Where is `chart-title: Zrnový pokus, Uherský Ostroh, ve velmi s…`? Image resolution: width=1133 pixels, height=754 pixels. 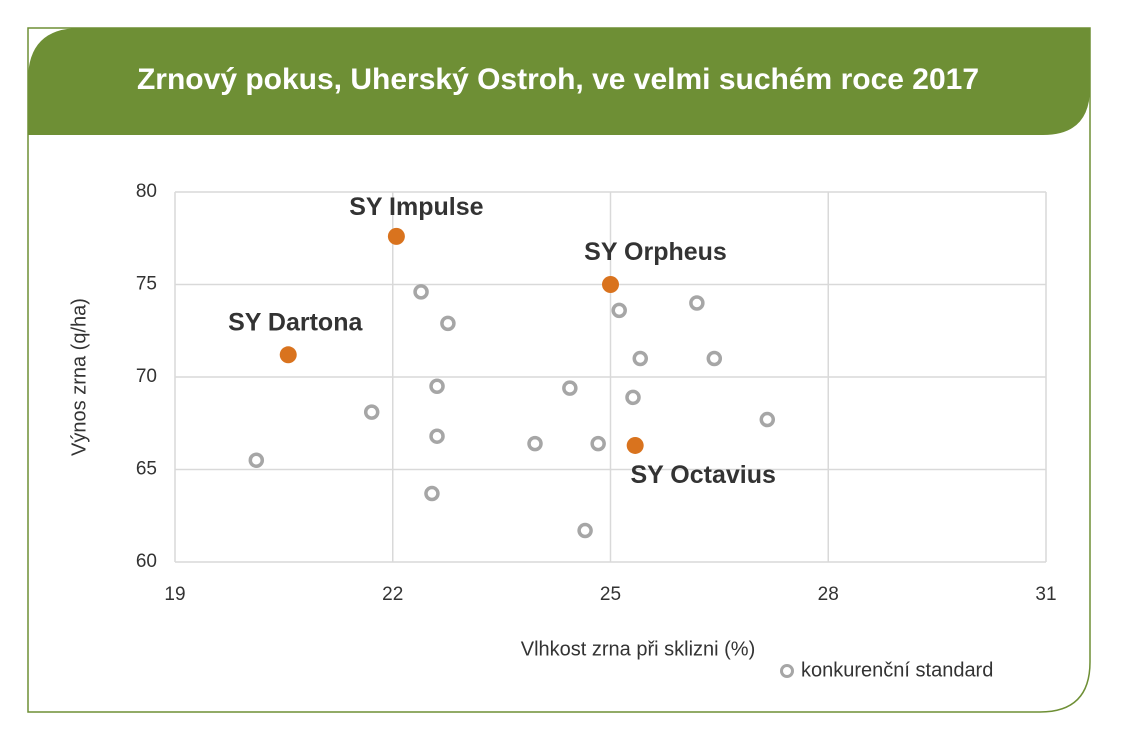 chart-title: Zrnový pokus, Uherský Ostroh, ve velmi s… is located at coordinates (558, 79).